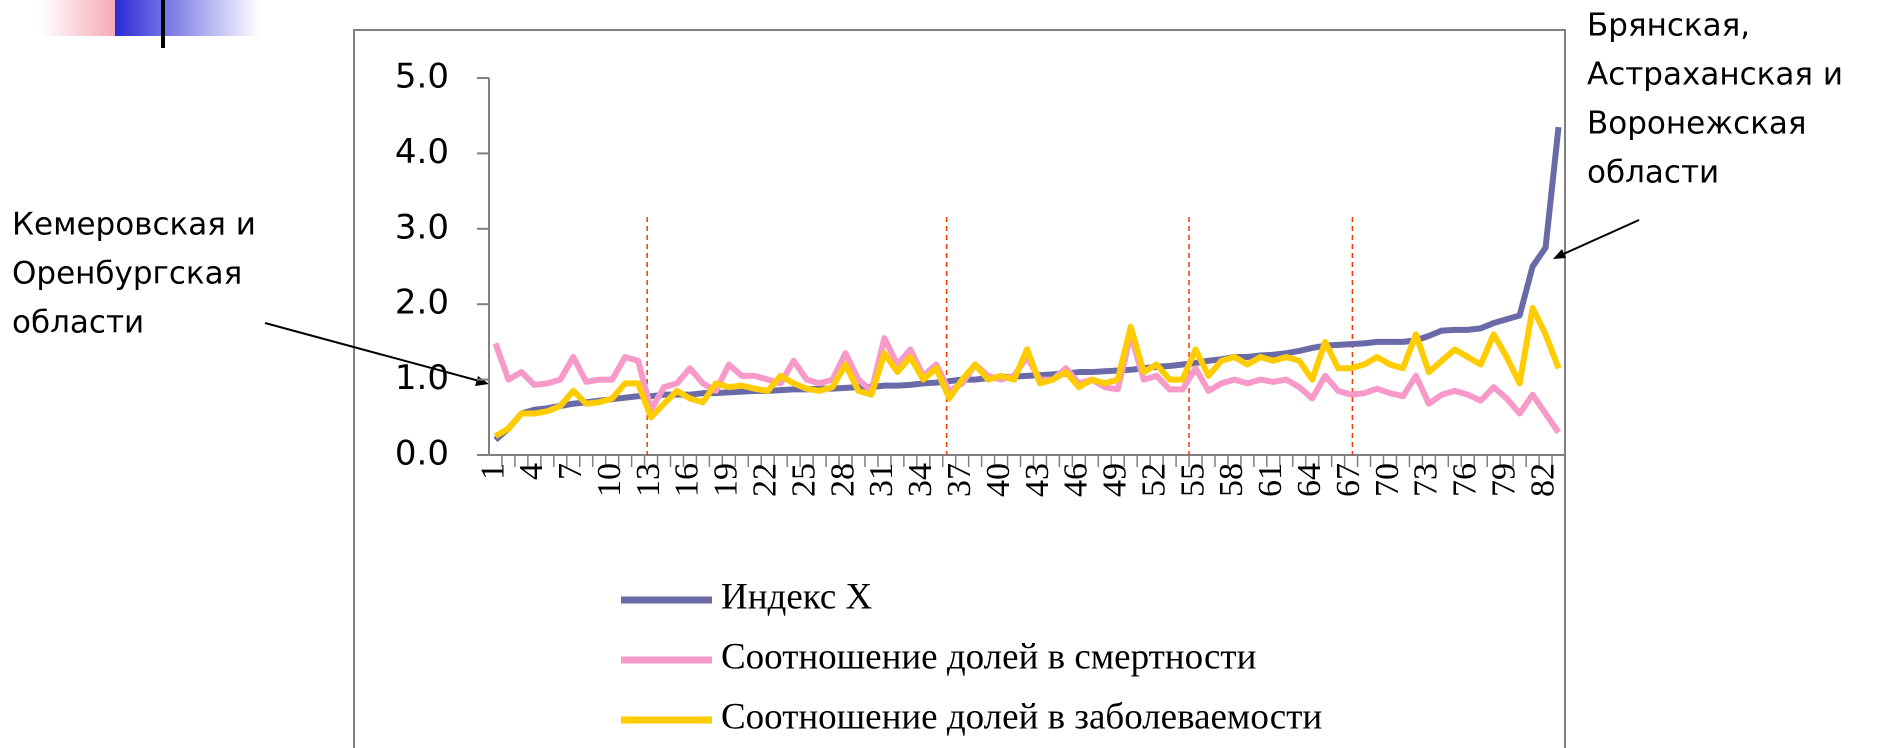 The width and height of the screenshot is (1892, 748). Describe the element at coordinates (609, 480) in the screenshot. I see `x-tick-label: 10` at that location.